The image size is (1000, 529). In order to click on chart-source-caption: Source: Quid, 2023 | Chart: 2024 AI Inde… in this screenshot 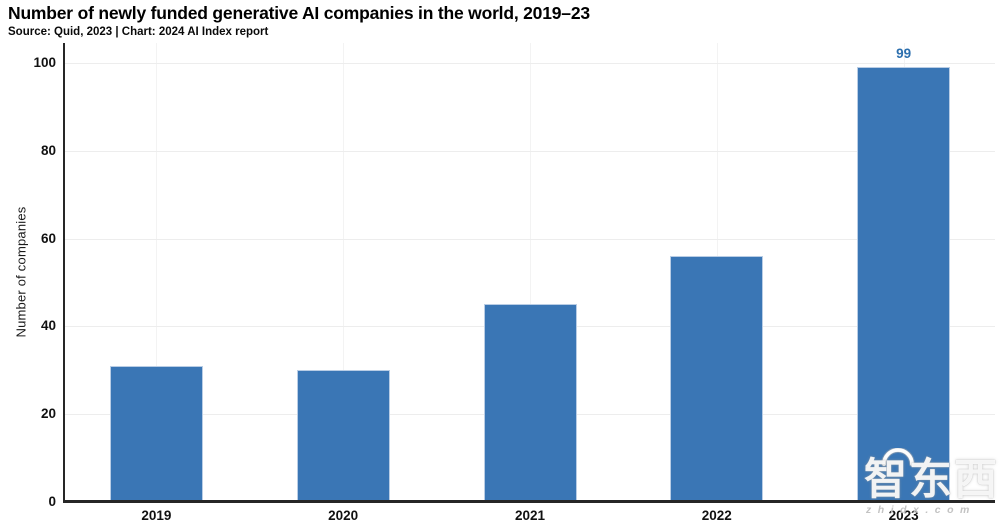, I will do `click(138, 32)`.